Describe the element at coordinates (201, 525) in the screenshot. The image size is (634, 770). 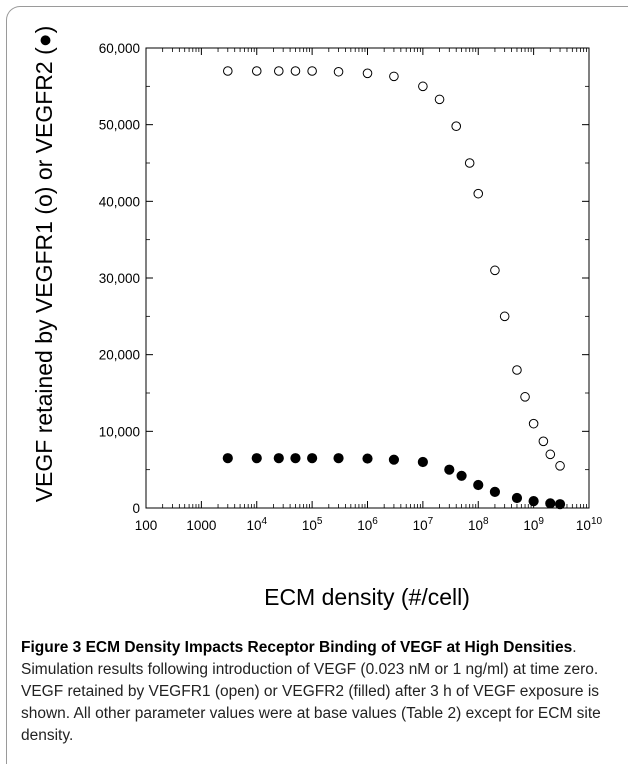
I see `x-tick-label: 1000` at that location.